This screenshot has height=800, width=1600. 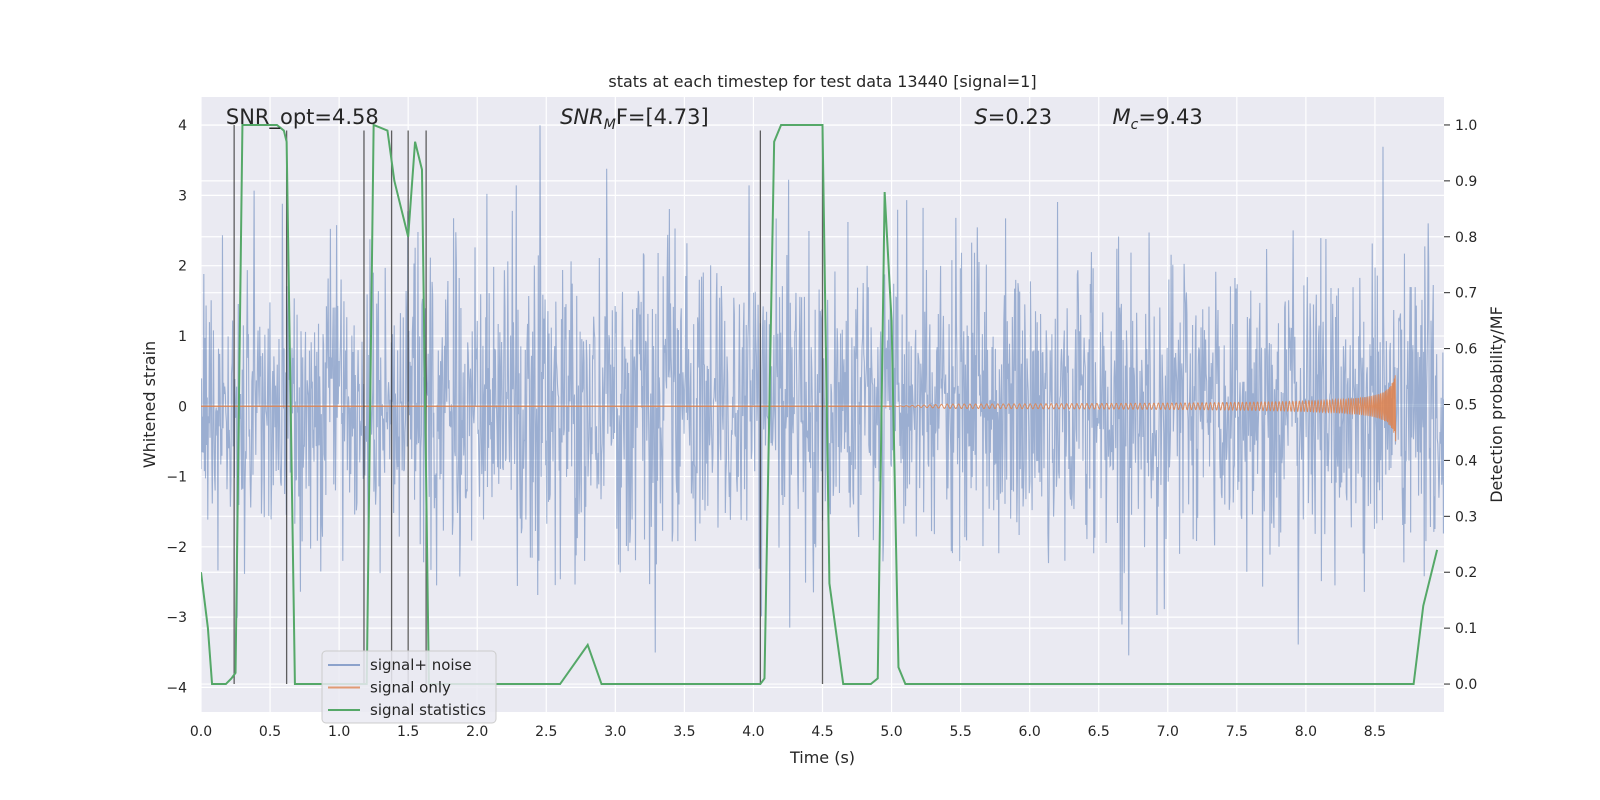 What do you see at coordinates (176, 618) in the screenshot?
I see `y-left-tick-label: −3` at bounding box center [176, 618].